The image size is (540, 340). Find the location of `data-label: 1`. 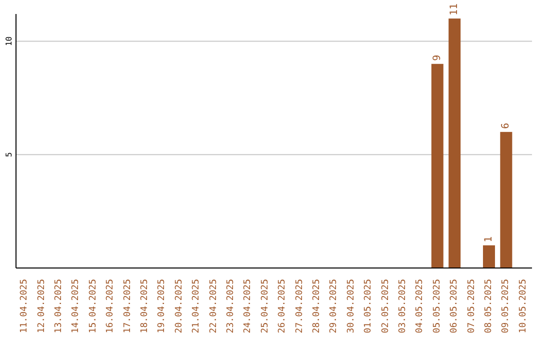

data-label: 1 is located at coordinates (488, 239).